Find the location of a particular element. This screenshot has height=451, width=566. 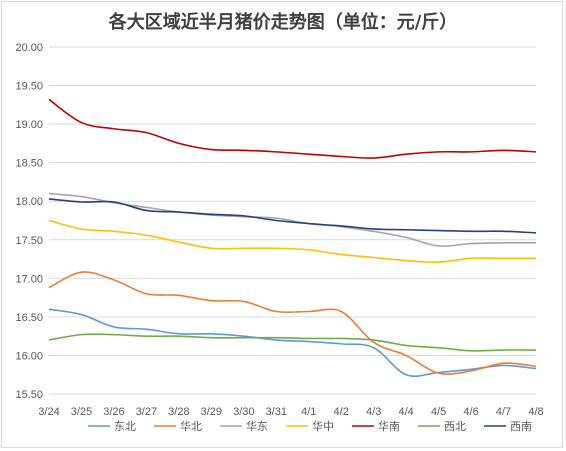

y-tick-label: 17.50 is located at coordinates (29, 241).